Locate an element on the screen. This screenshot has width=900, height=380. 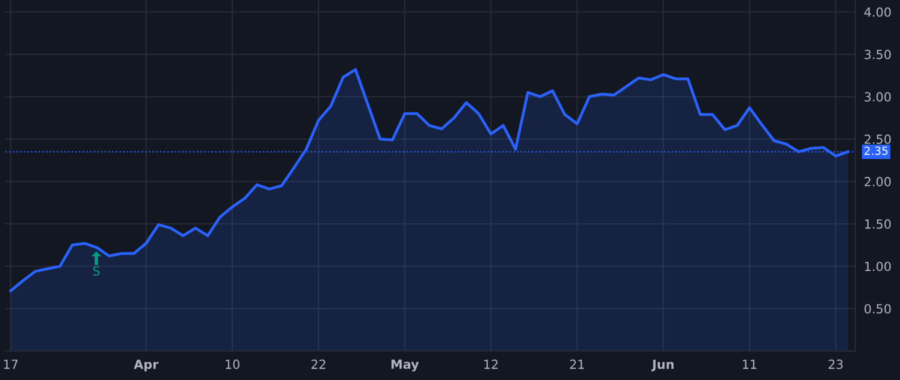
x-tick-label: Apr is located at coordinates (146, 366).